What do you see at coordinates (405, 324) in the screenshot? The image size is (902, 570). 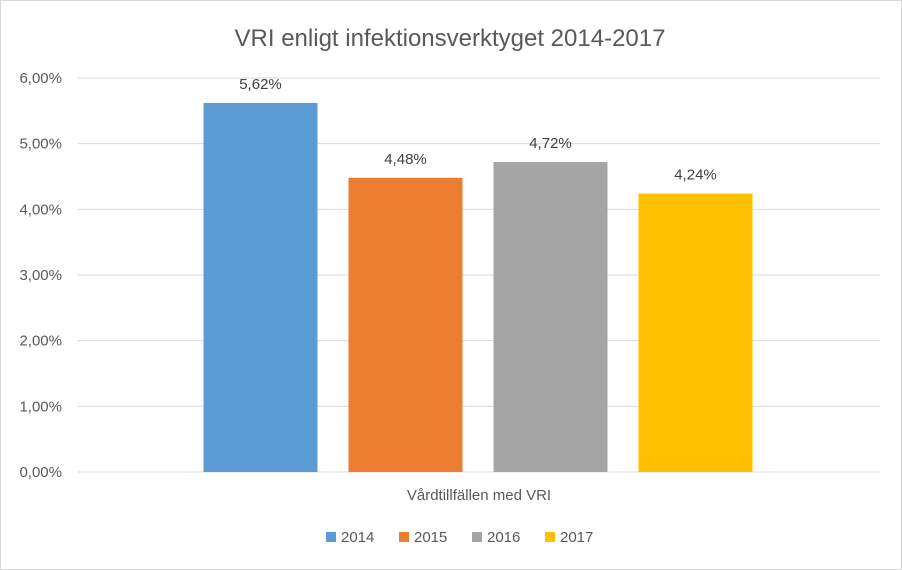 I see `bar-2015` at bounding box center [405, 324].